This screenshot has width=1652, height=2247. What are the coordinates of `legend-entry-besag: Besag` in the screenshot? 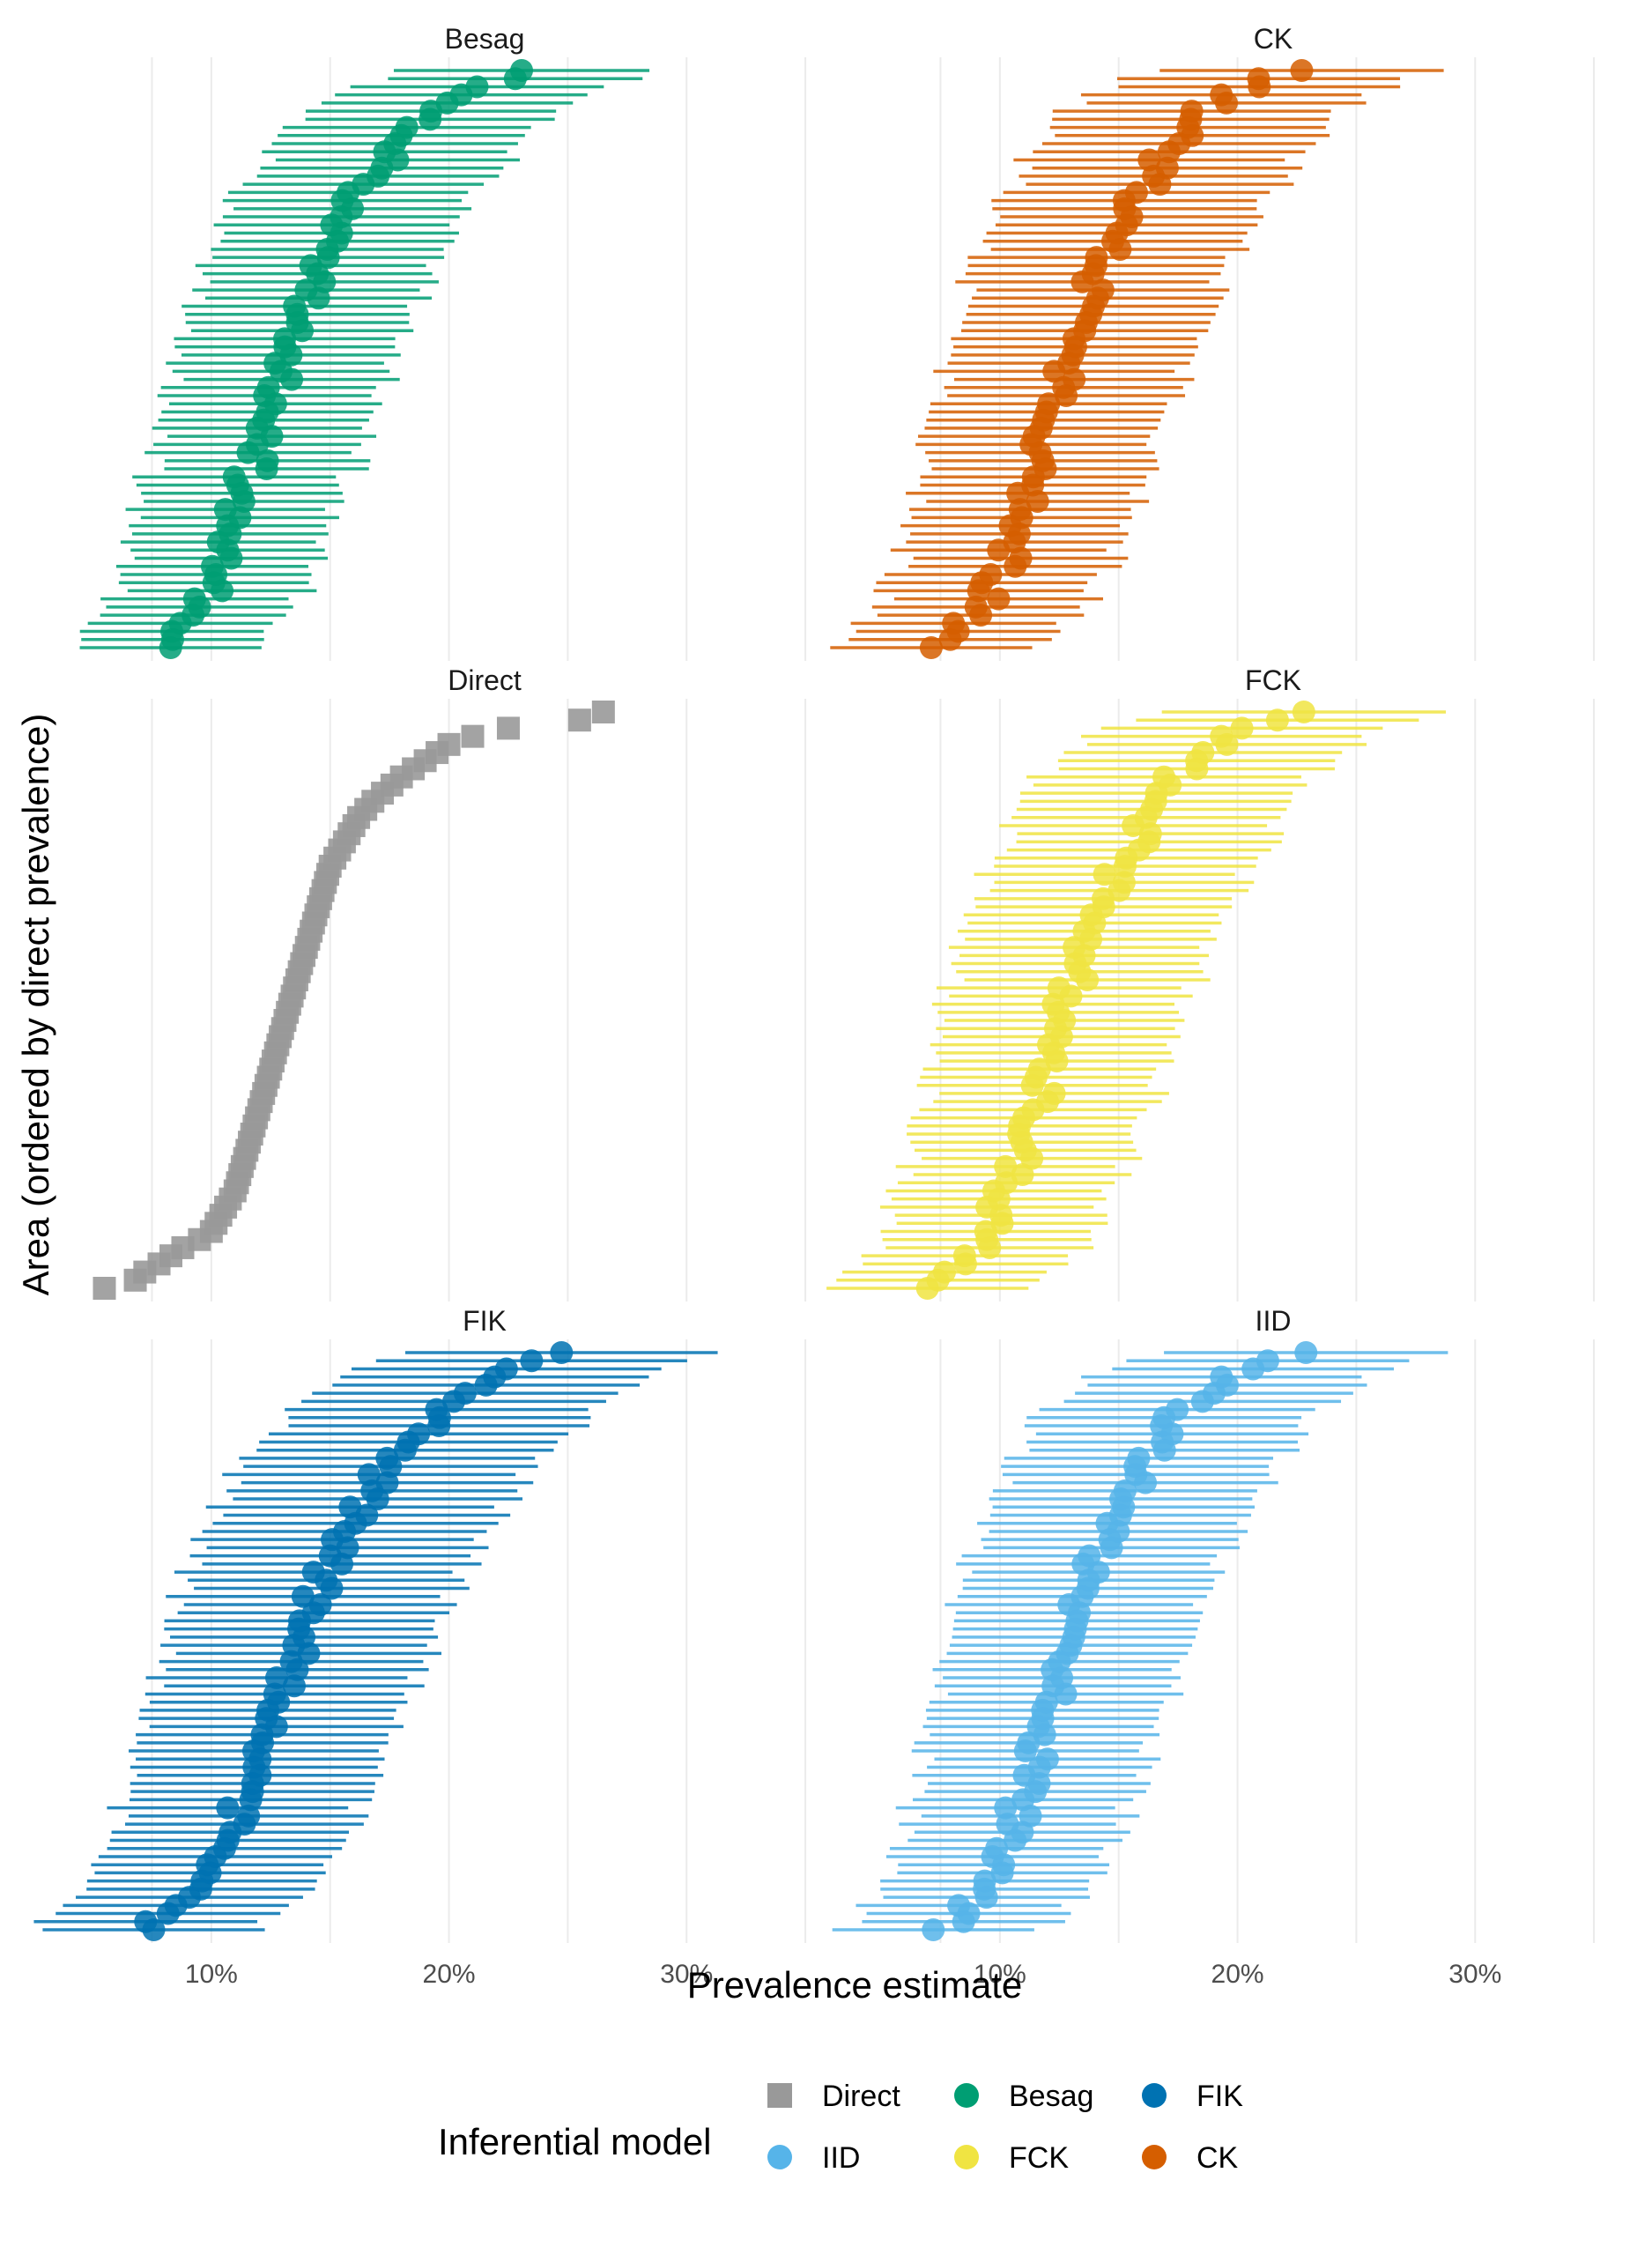 It's located at (1023, 2096).